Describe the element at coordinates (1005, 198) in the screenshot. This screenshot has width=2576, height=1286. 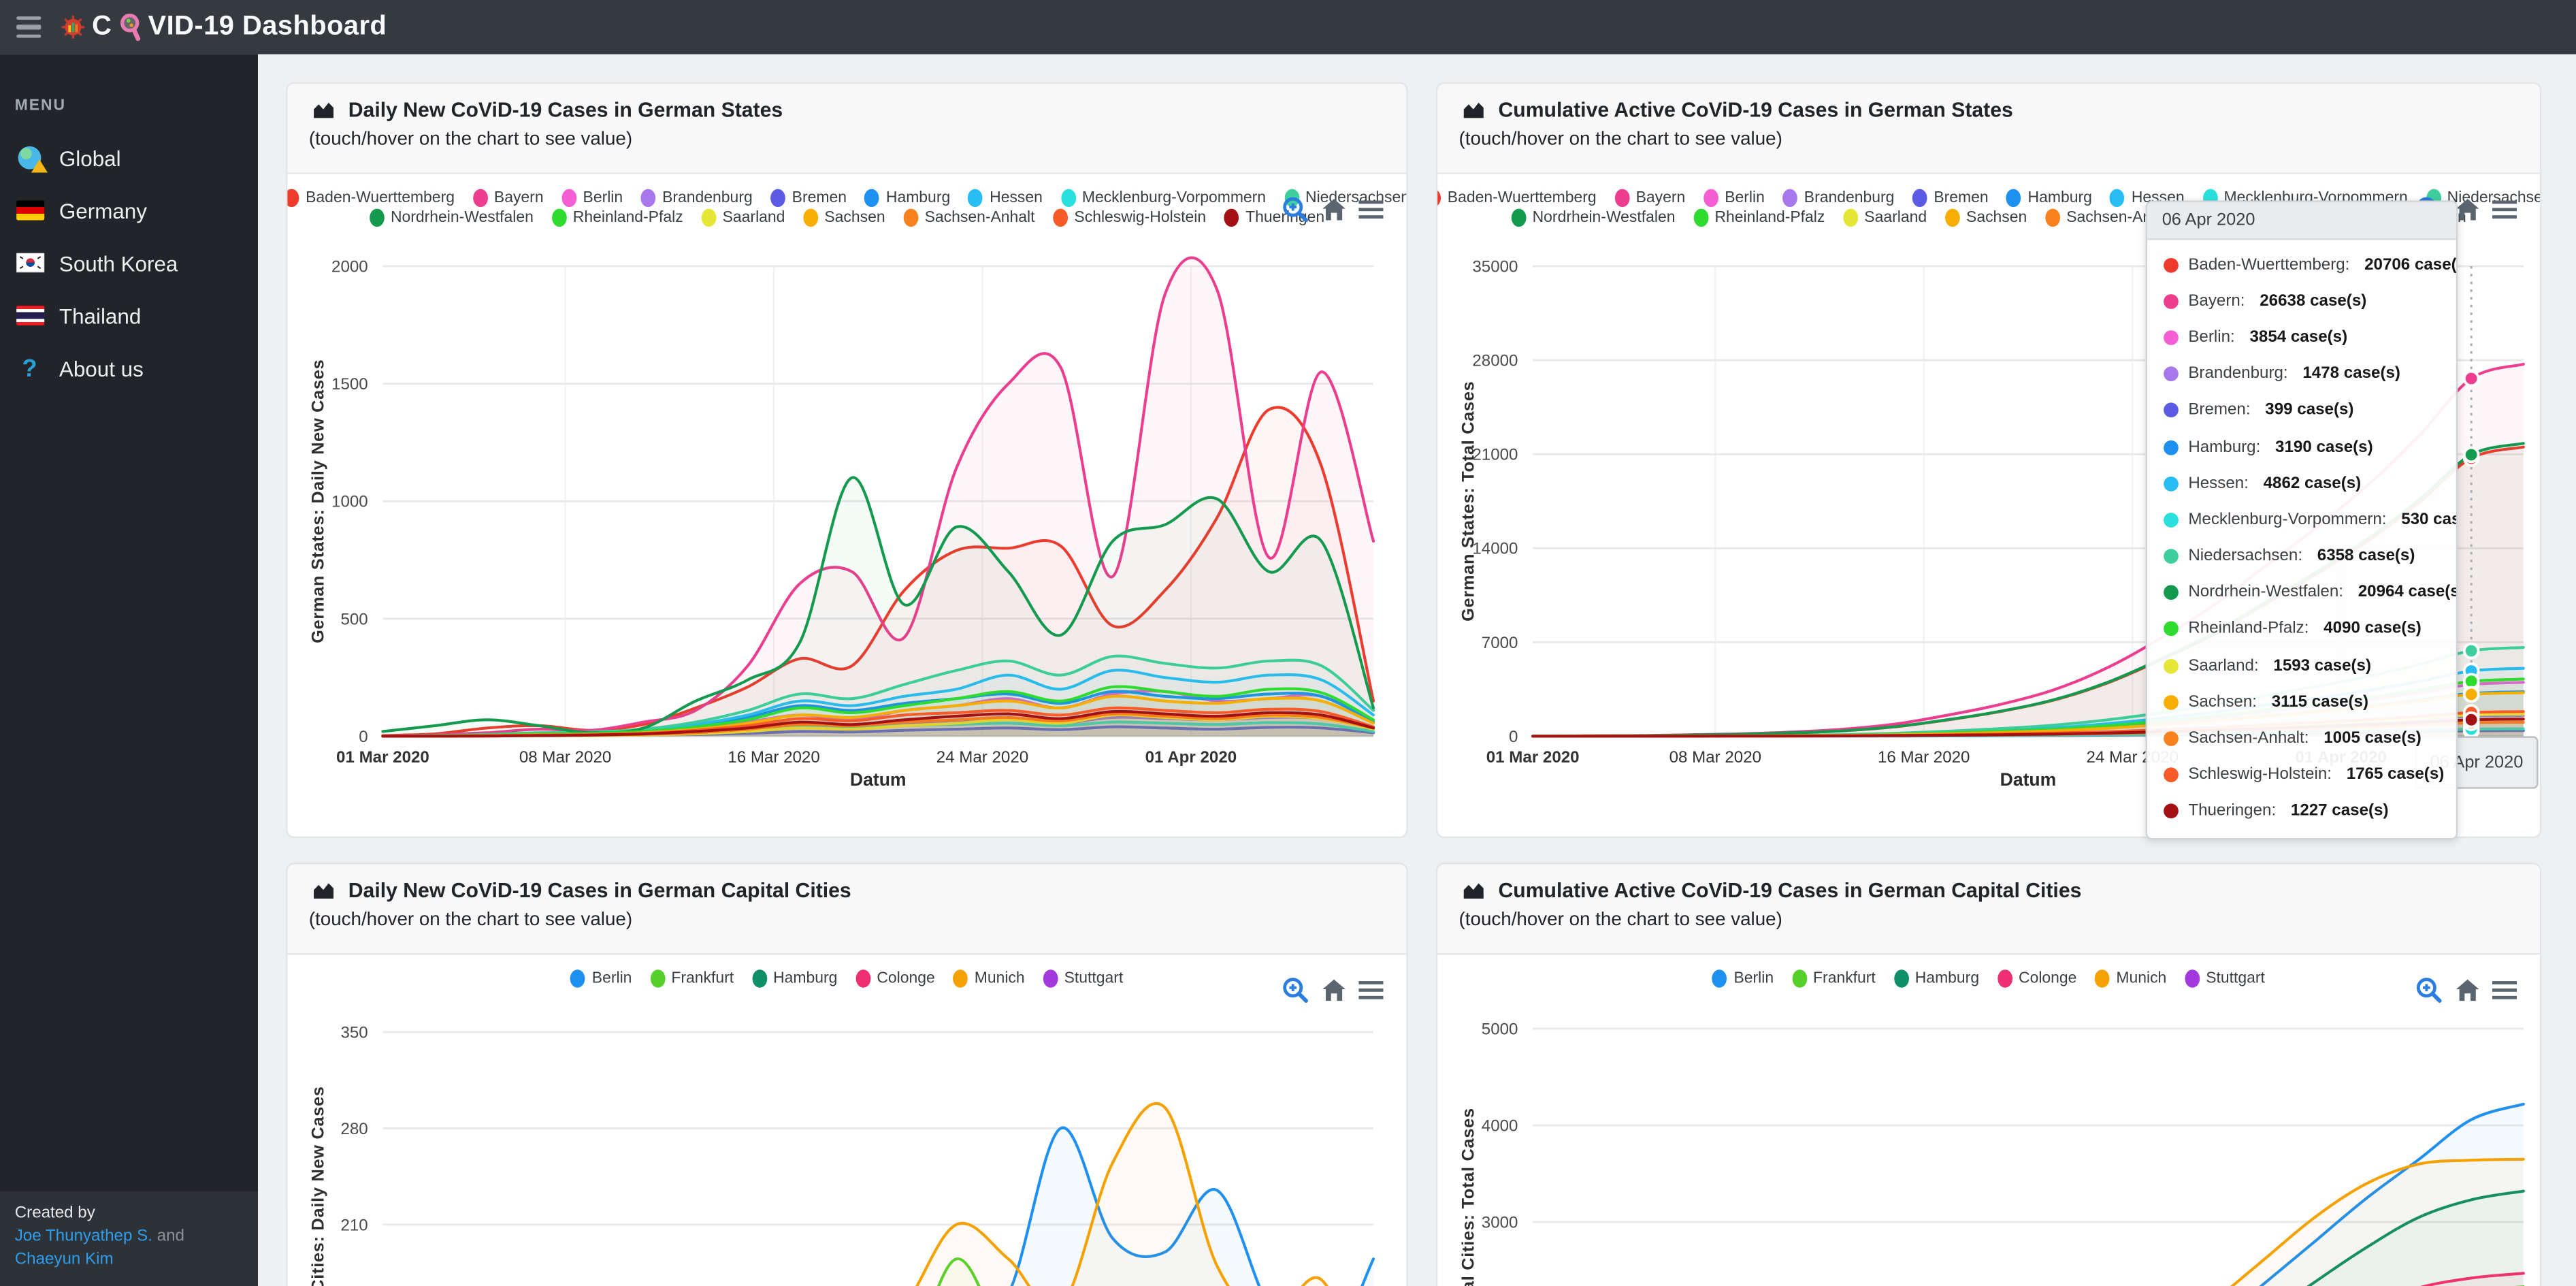
I see `legend-item-hessen: Hessen` at that location.